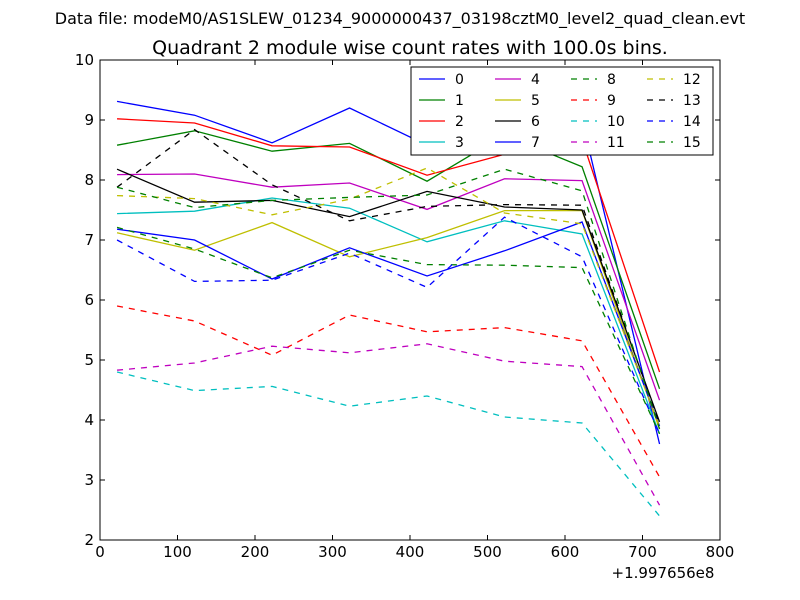  What do you see at coordinates (89, 240) in the screenshot?
I see `y-tick-label: 7` at bounding box center [89, 240].